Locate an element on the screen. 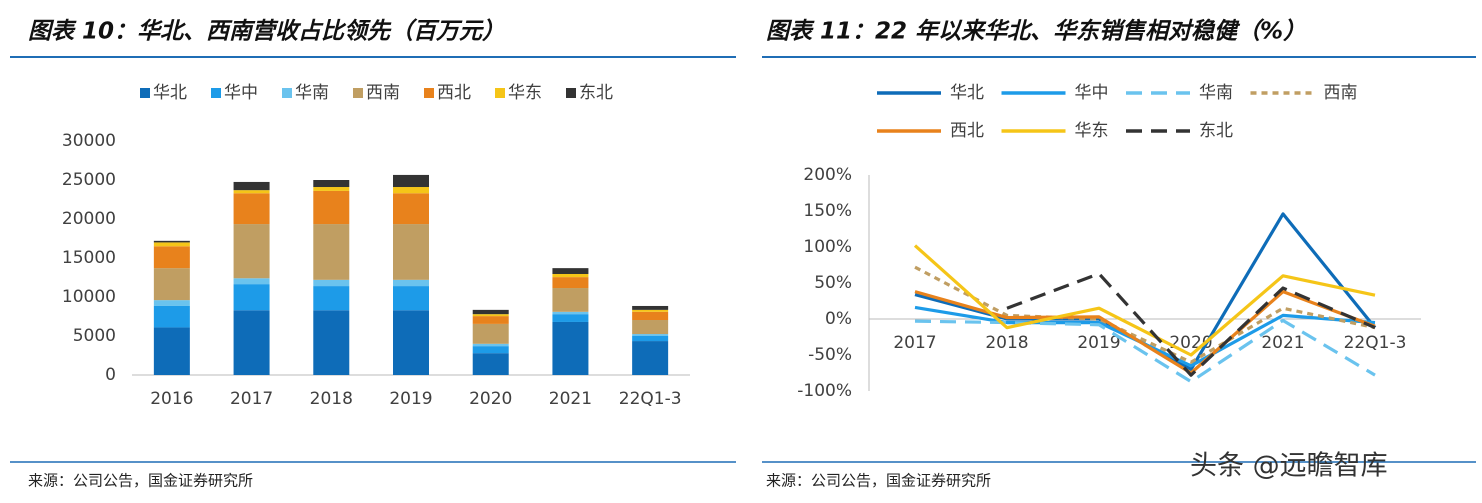  y-tick-label: -50% is located at coordinates (830, 355).